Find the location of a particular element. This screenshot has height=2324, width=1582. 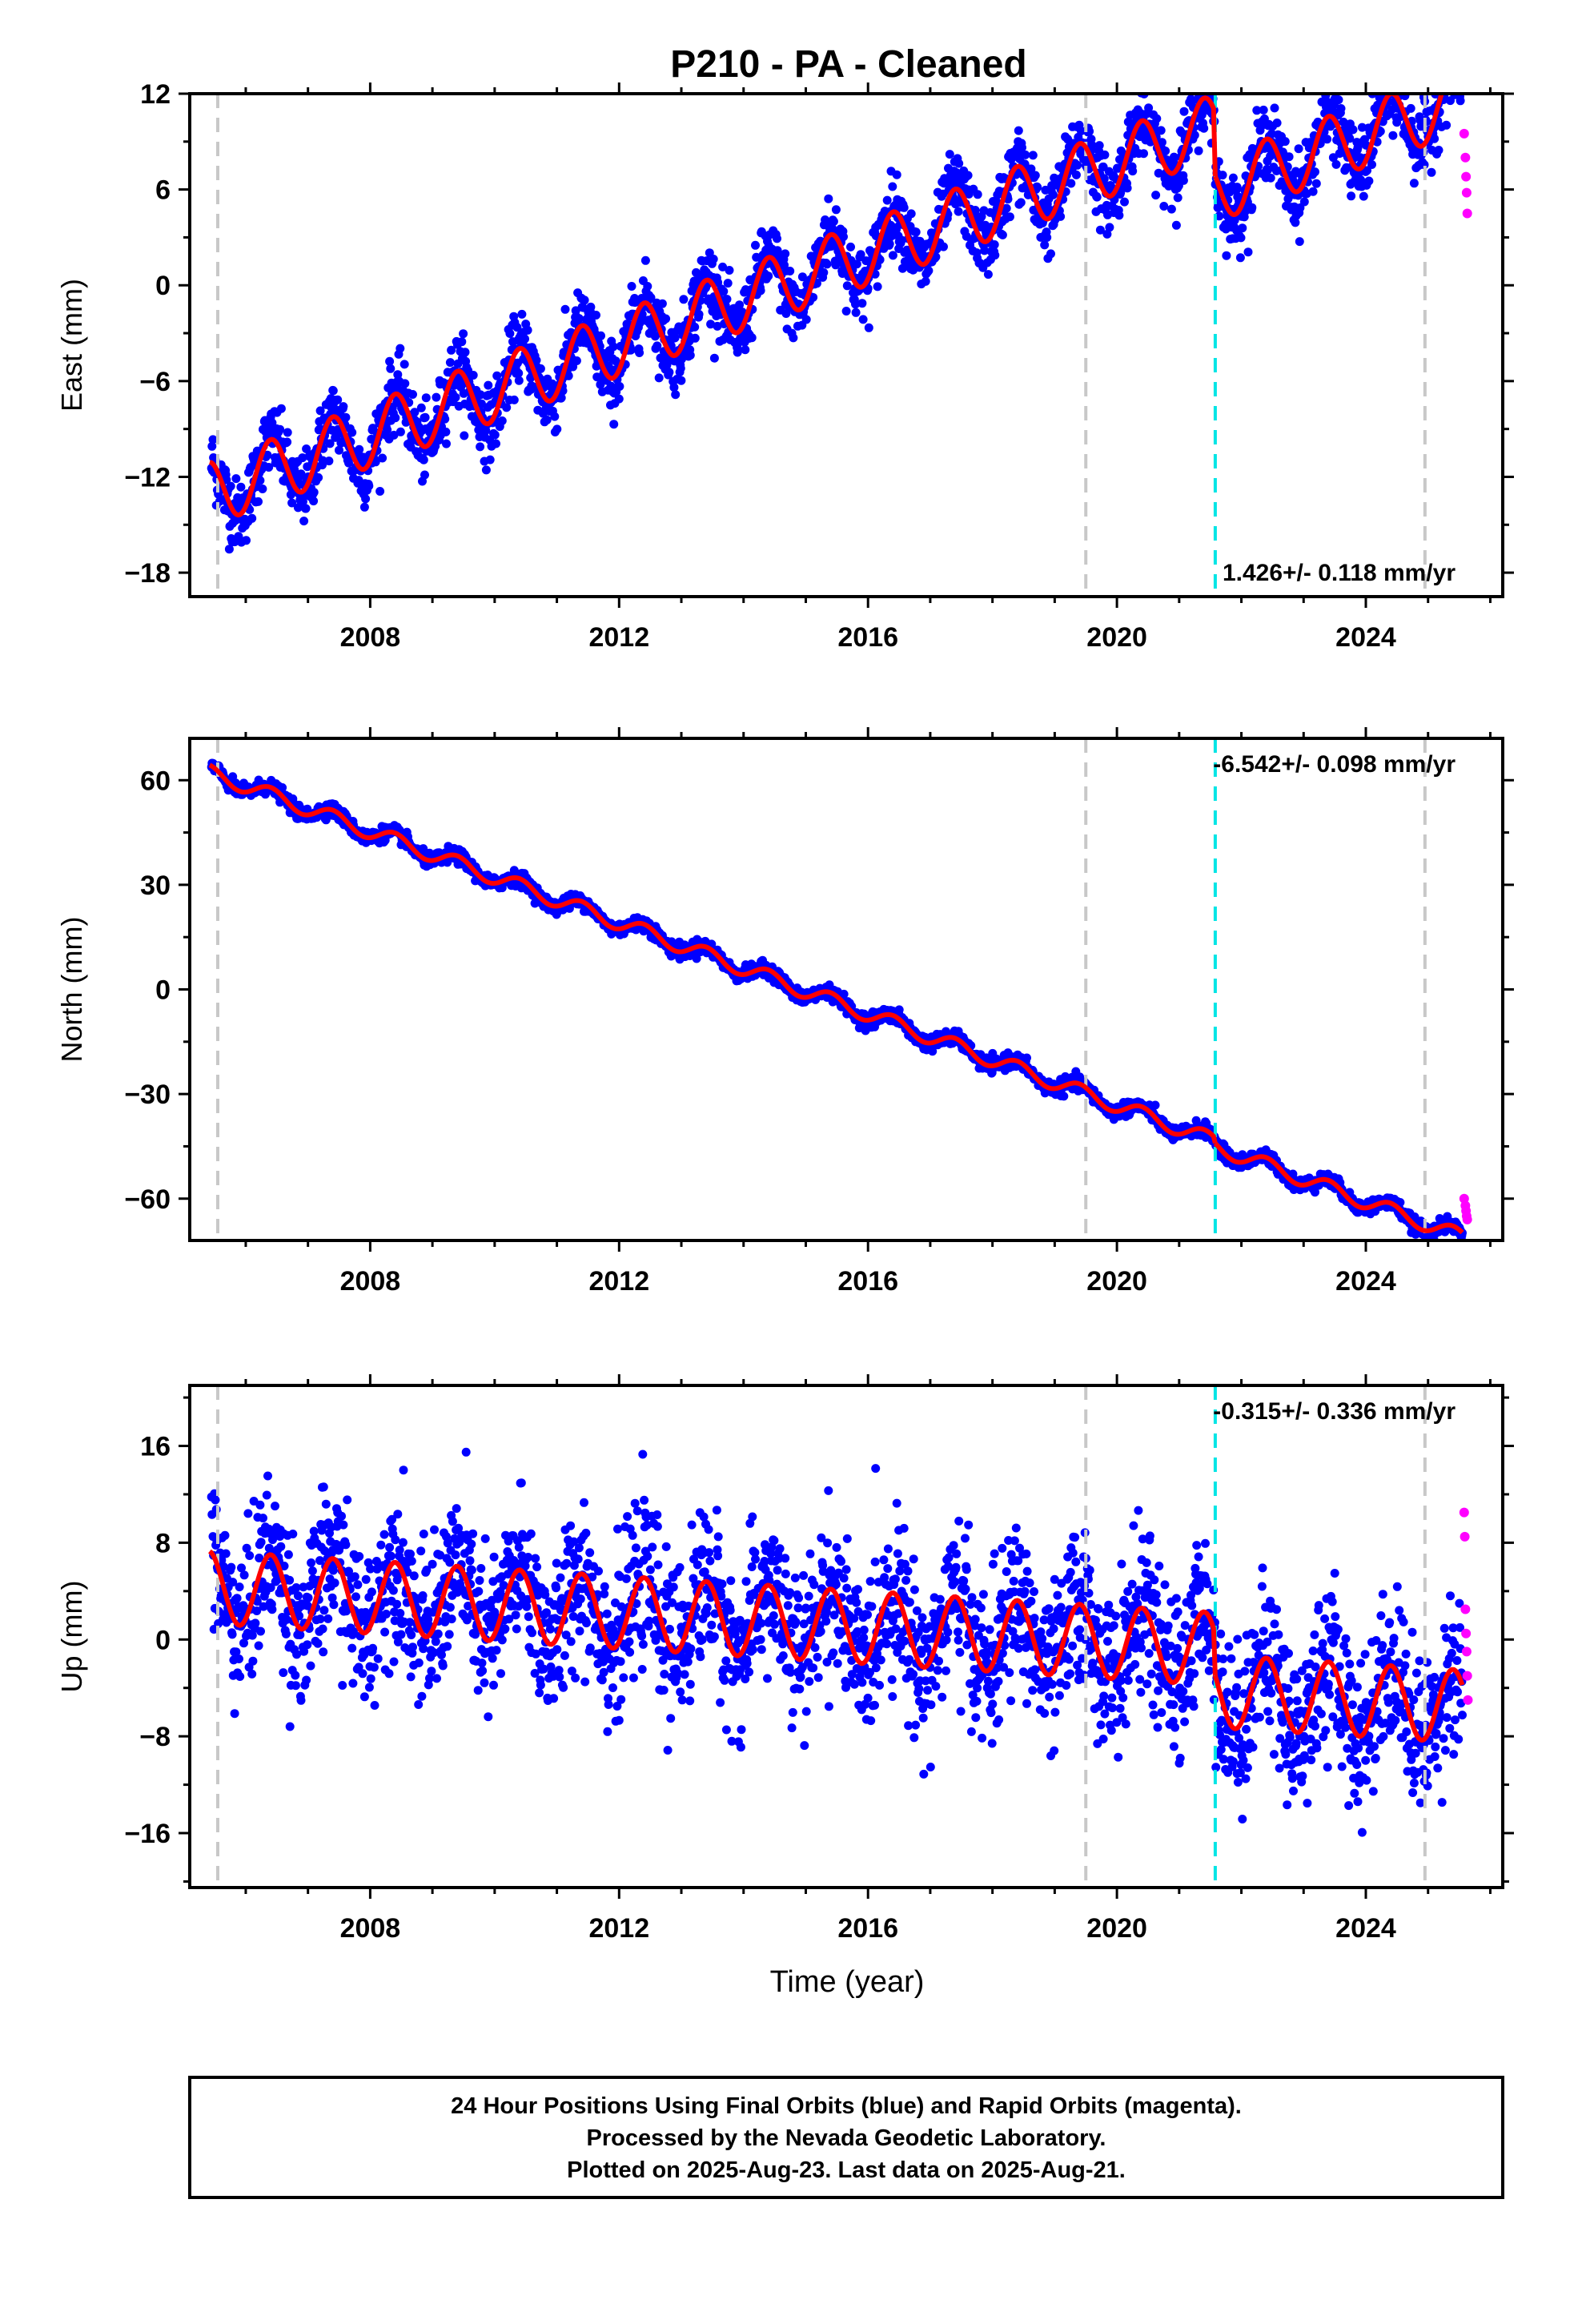

east-y-axis-label: East (mm) is located at coordinates (71, 345).